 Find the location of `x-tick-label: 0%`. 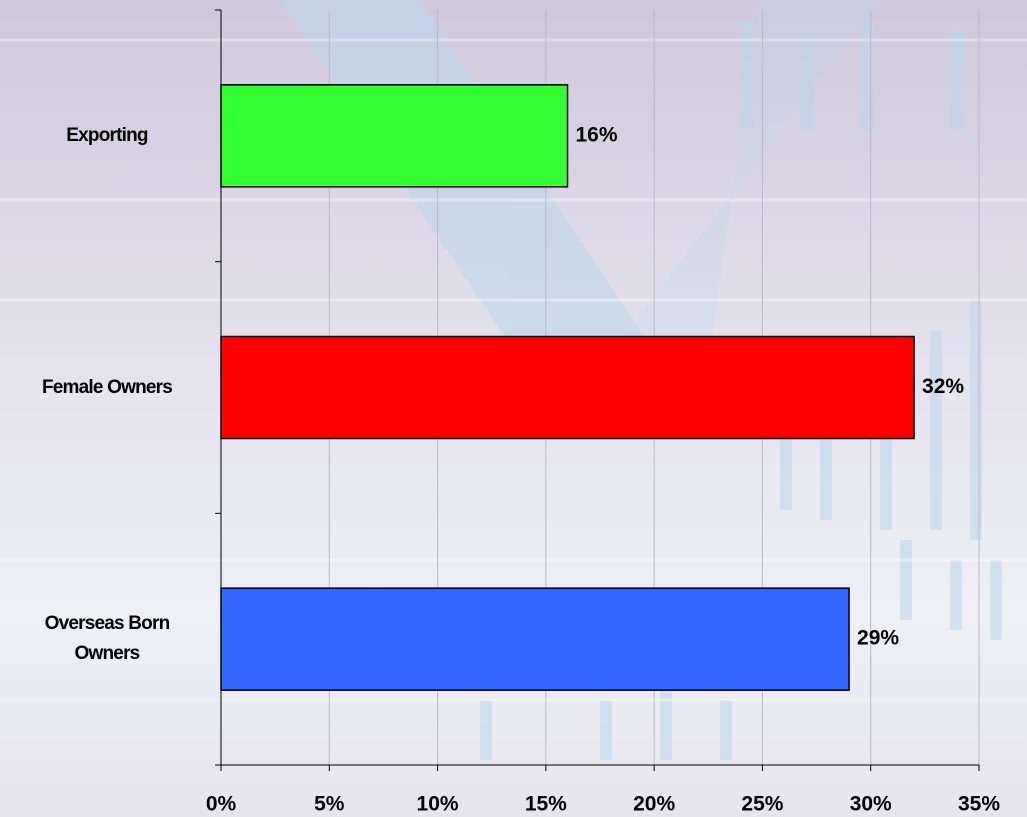

x-tick-label: 0% is located at coordinates (221, 804).